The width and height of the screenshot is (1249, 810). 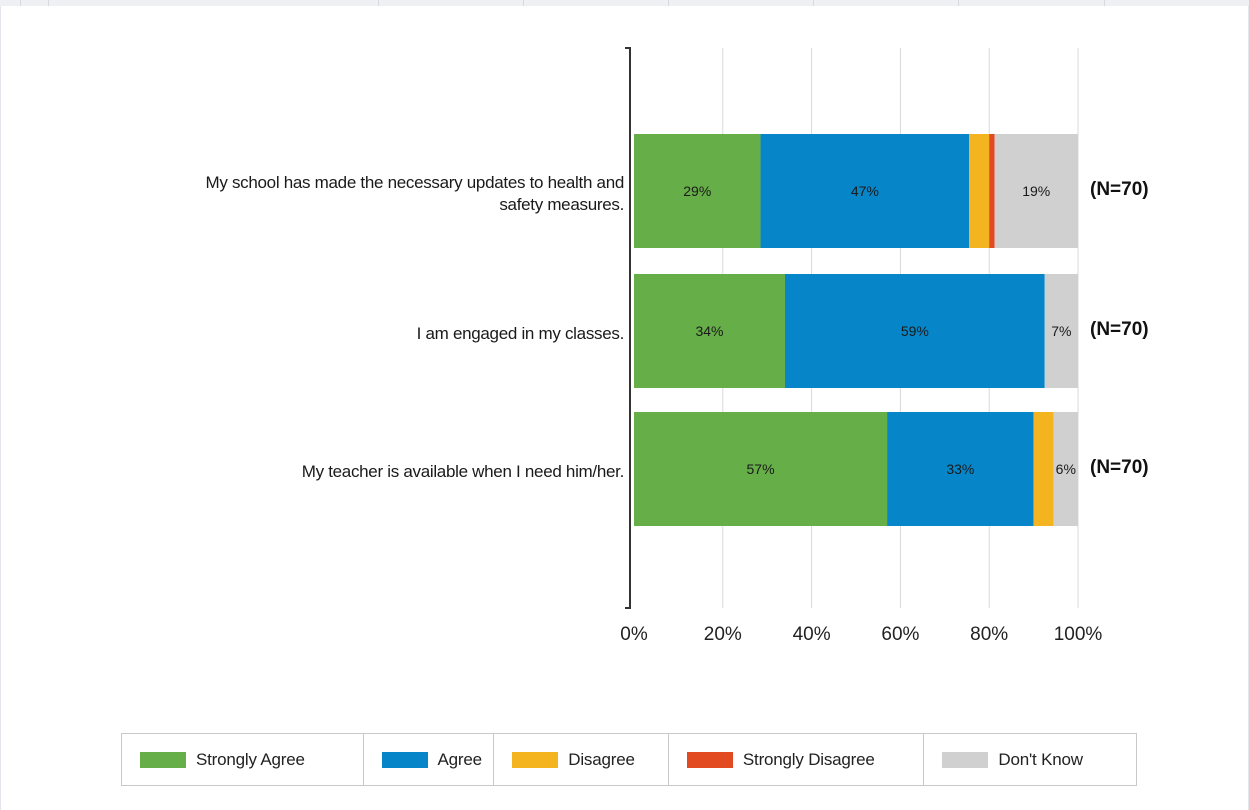 What do you see at coordinates (520, 333) in the screenshot?
I see `category-label: I am engaged in my classes.` at bounding box center [520, 333].